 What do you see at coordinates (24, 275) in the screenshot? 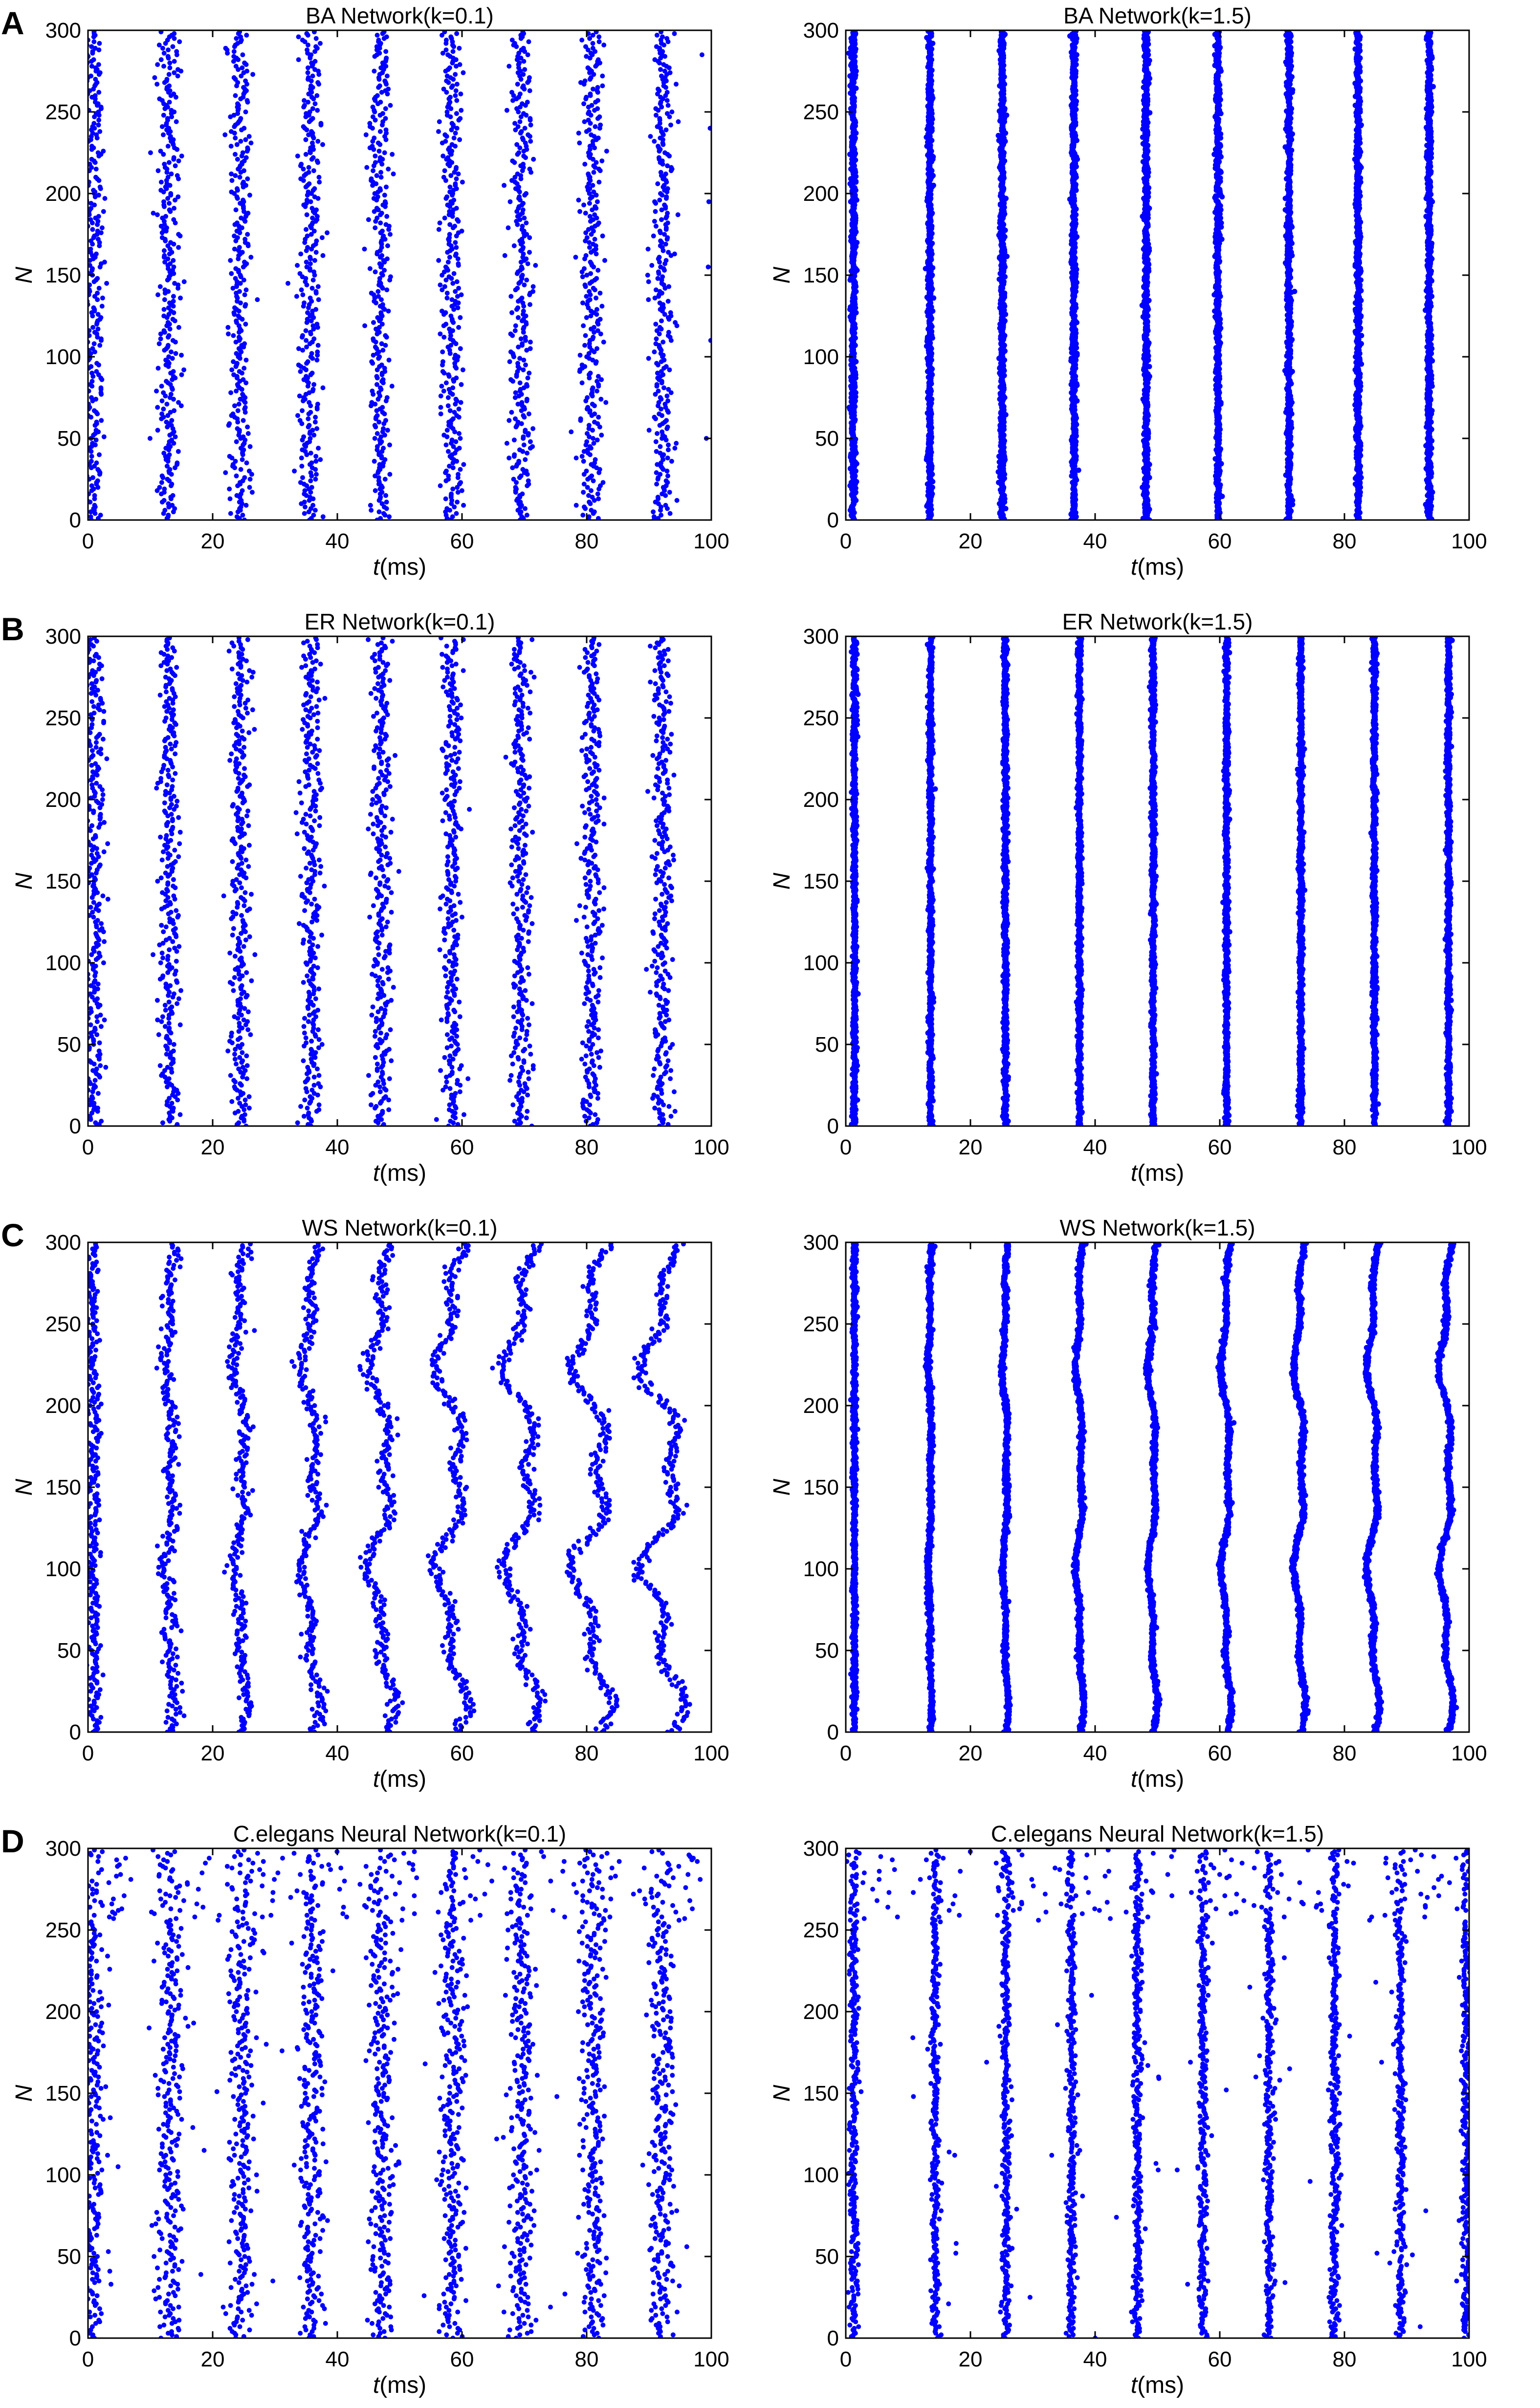
I see `y-axis-label: N` at bounding box center [24, 275].